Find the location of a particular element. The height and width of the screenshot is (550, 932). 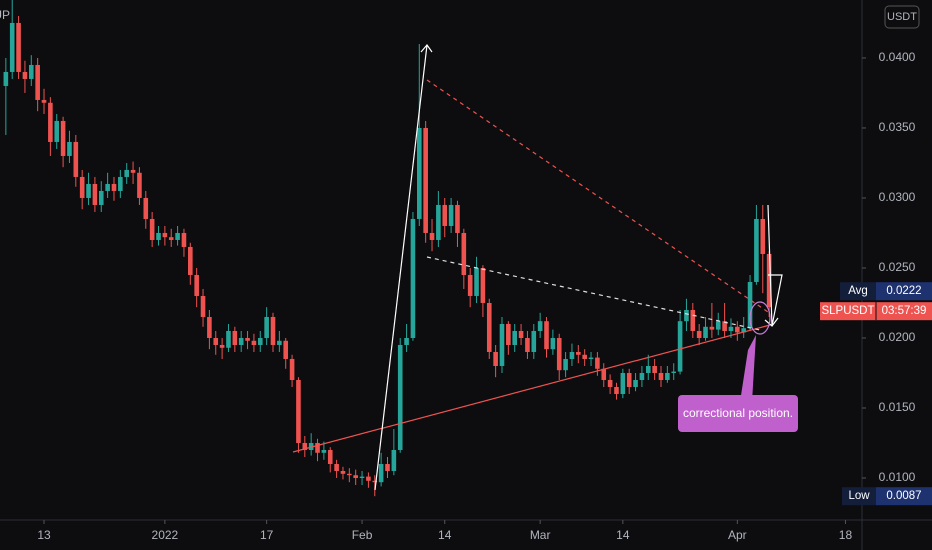

low-value: 0.0087 is located at coordinates (903, 496).